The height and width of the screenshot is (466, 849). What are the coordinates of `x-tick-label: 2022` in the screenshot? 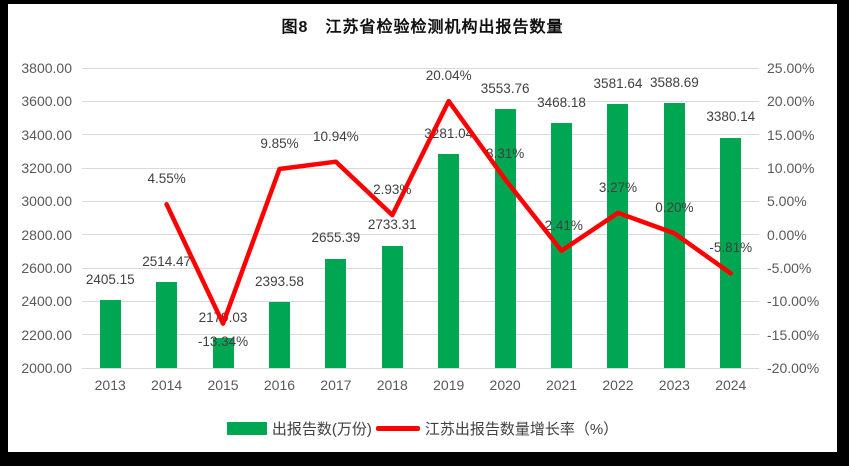 It's located at (618, 385).